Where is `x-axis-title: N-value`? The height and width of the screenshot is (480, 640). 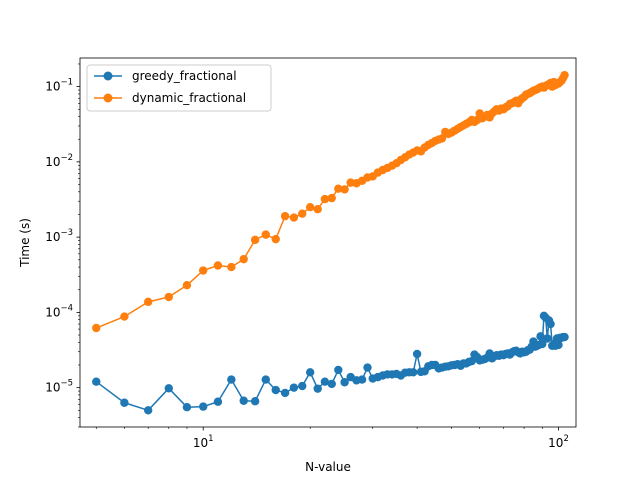
x-axis-title: N-value is located at coordinates (328, 467).